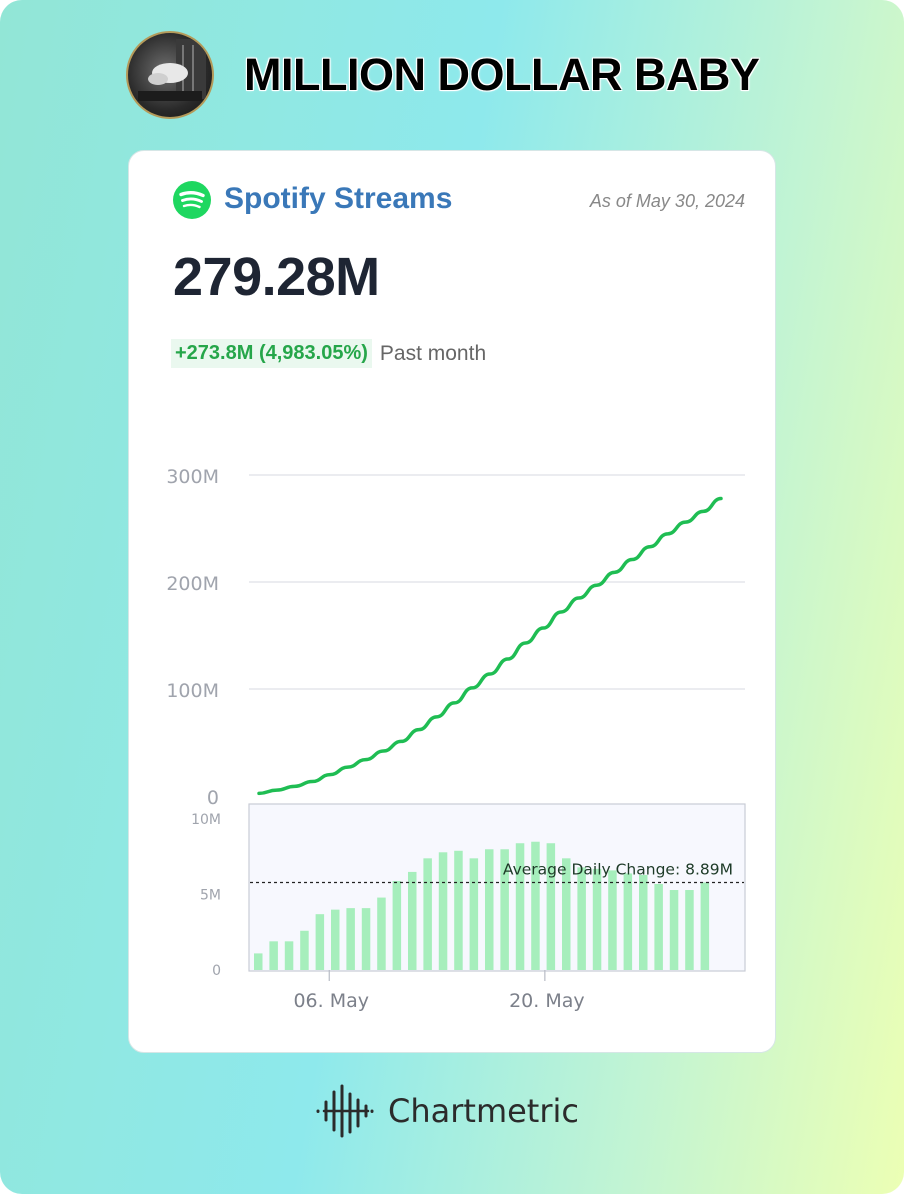 The image size is (904, 1194). What do you see at coordinates (667, 201) in the screenshot?
I see `as-of-date: As of May 30, 2024` at bounding box center [667, 201].